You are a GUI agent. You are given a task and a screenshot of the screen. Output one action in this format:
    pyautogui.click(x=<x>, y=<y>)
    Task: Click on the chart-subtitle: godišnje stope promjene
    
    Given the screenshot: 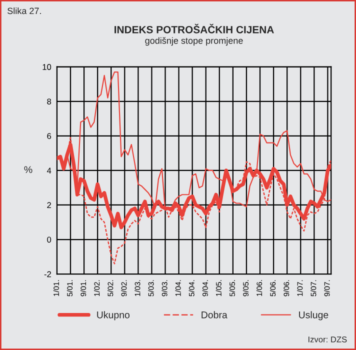 What is the action you would take?
    pyautogui.click(x=194, y=41)
    